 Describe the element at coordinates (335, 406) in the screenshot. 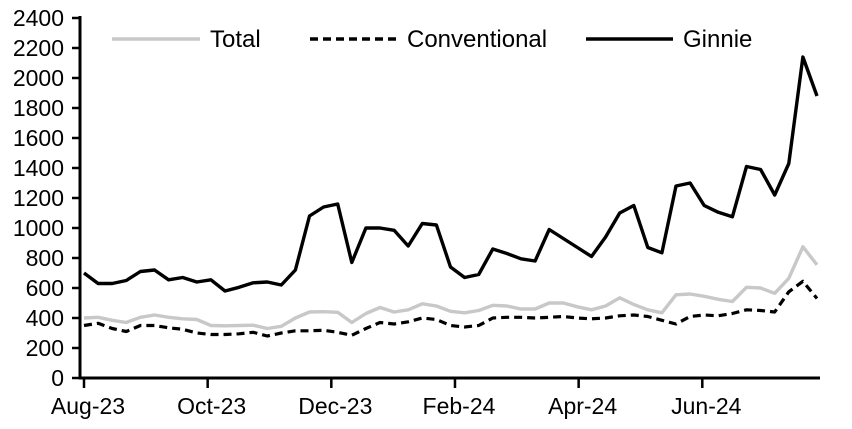

I see `x-tick-label: Dec-23` at that location.